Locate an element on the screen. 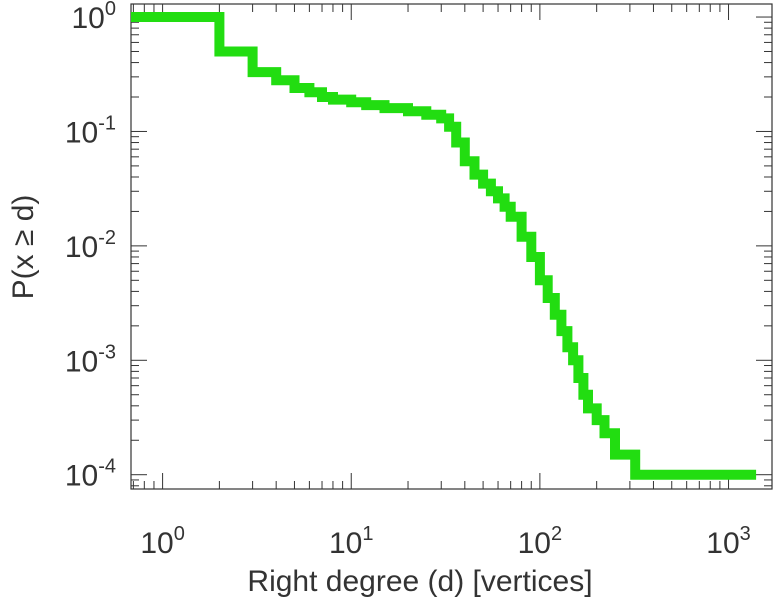 Image resolution: width=775 pixels, height=600 pixels. y-tick-label: 10⁰ is located at coordinates (94, 17).